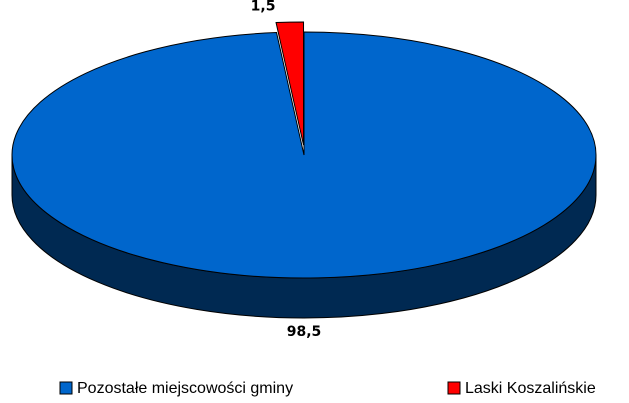 This screenshot has width=629, height=403. What do you see at coordinates (304, 332) in the screenshot?
I see `value-label: 98,5` at bounding box center [304, 332].